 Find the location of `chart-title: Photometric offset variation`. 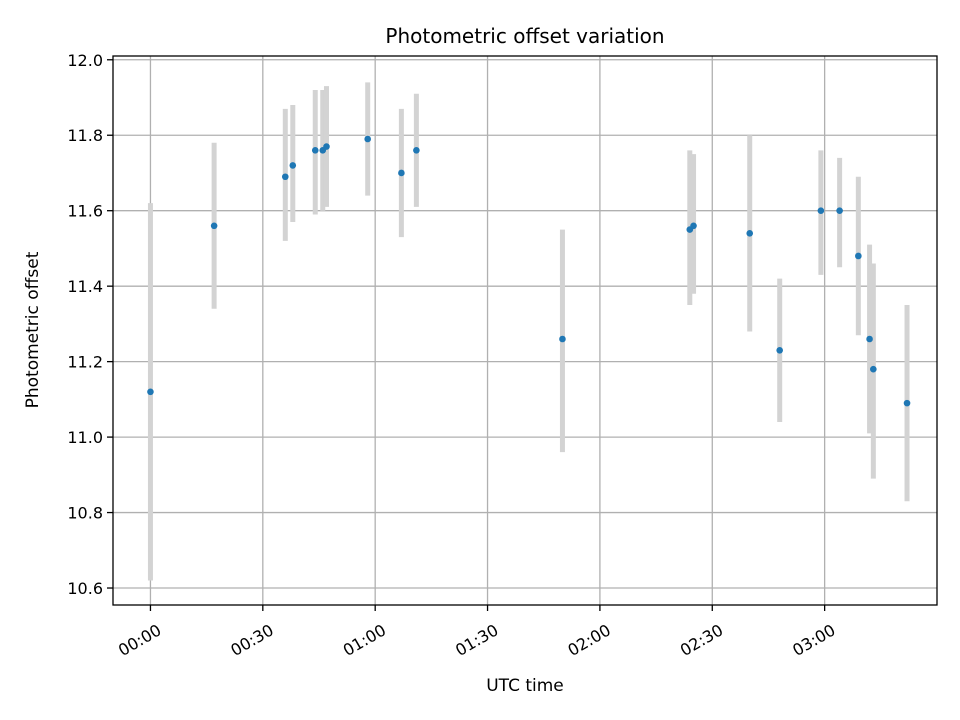

chart-title: Photometric offset variation is located at coordinates (524, 36).